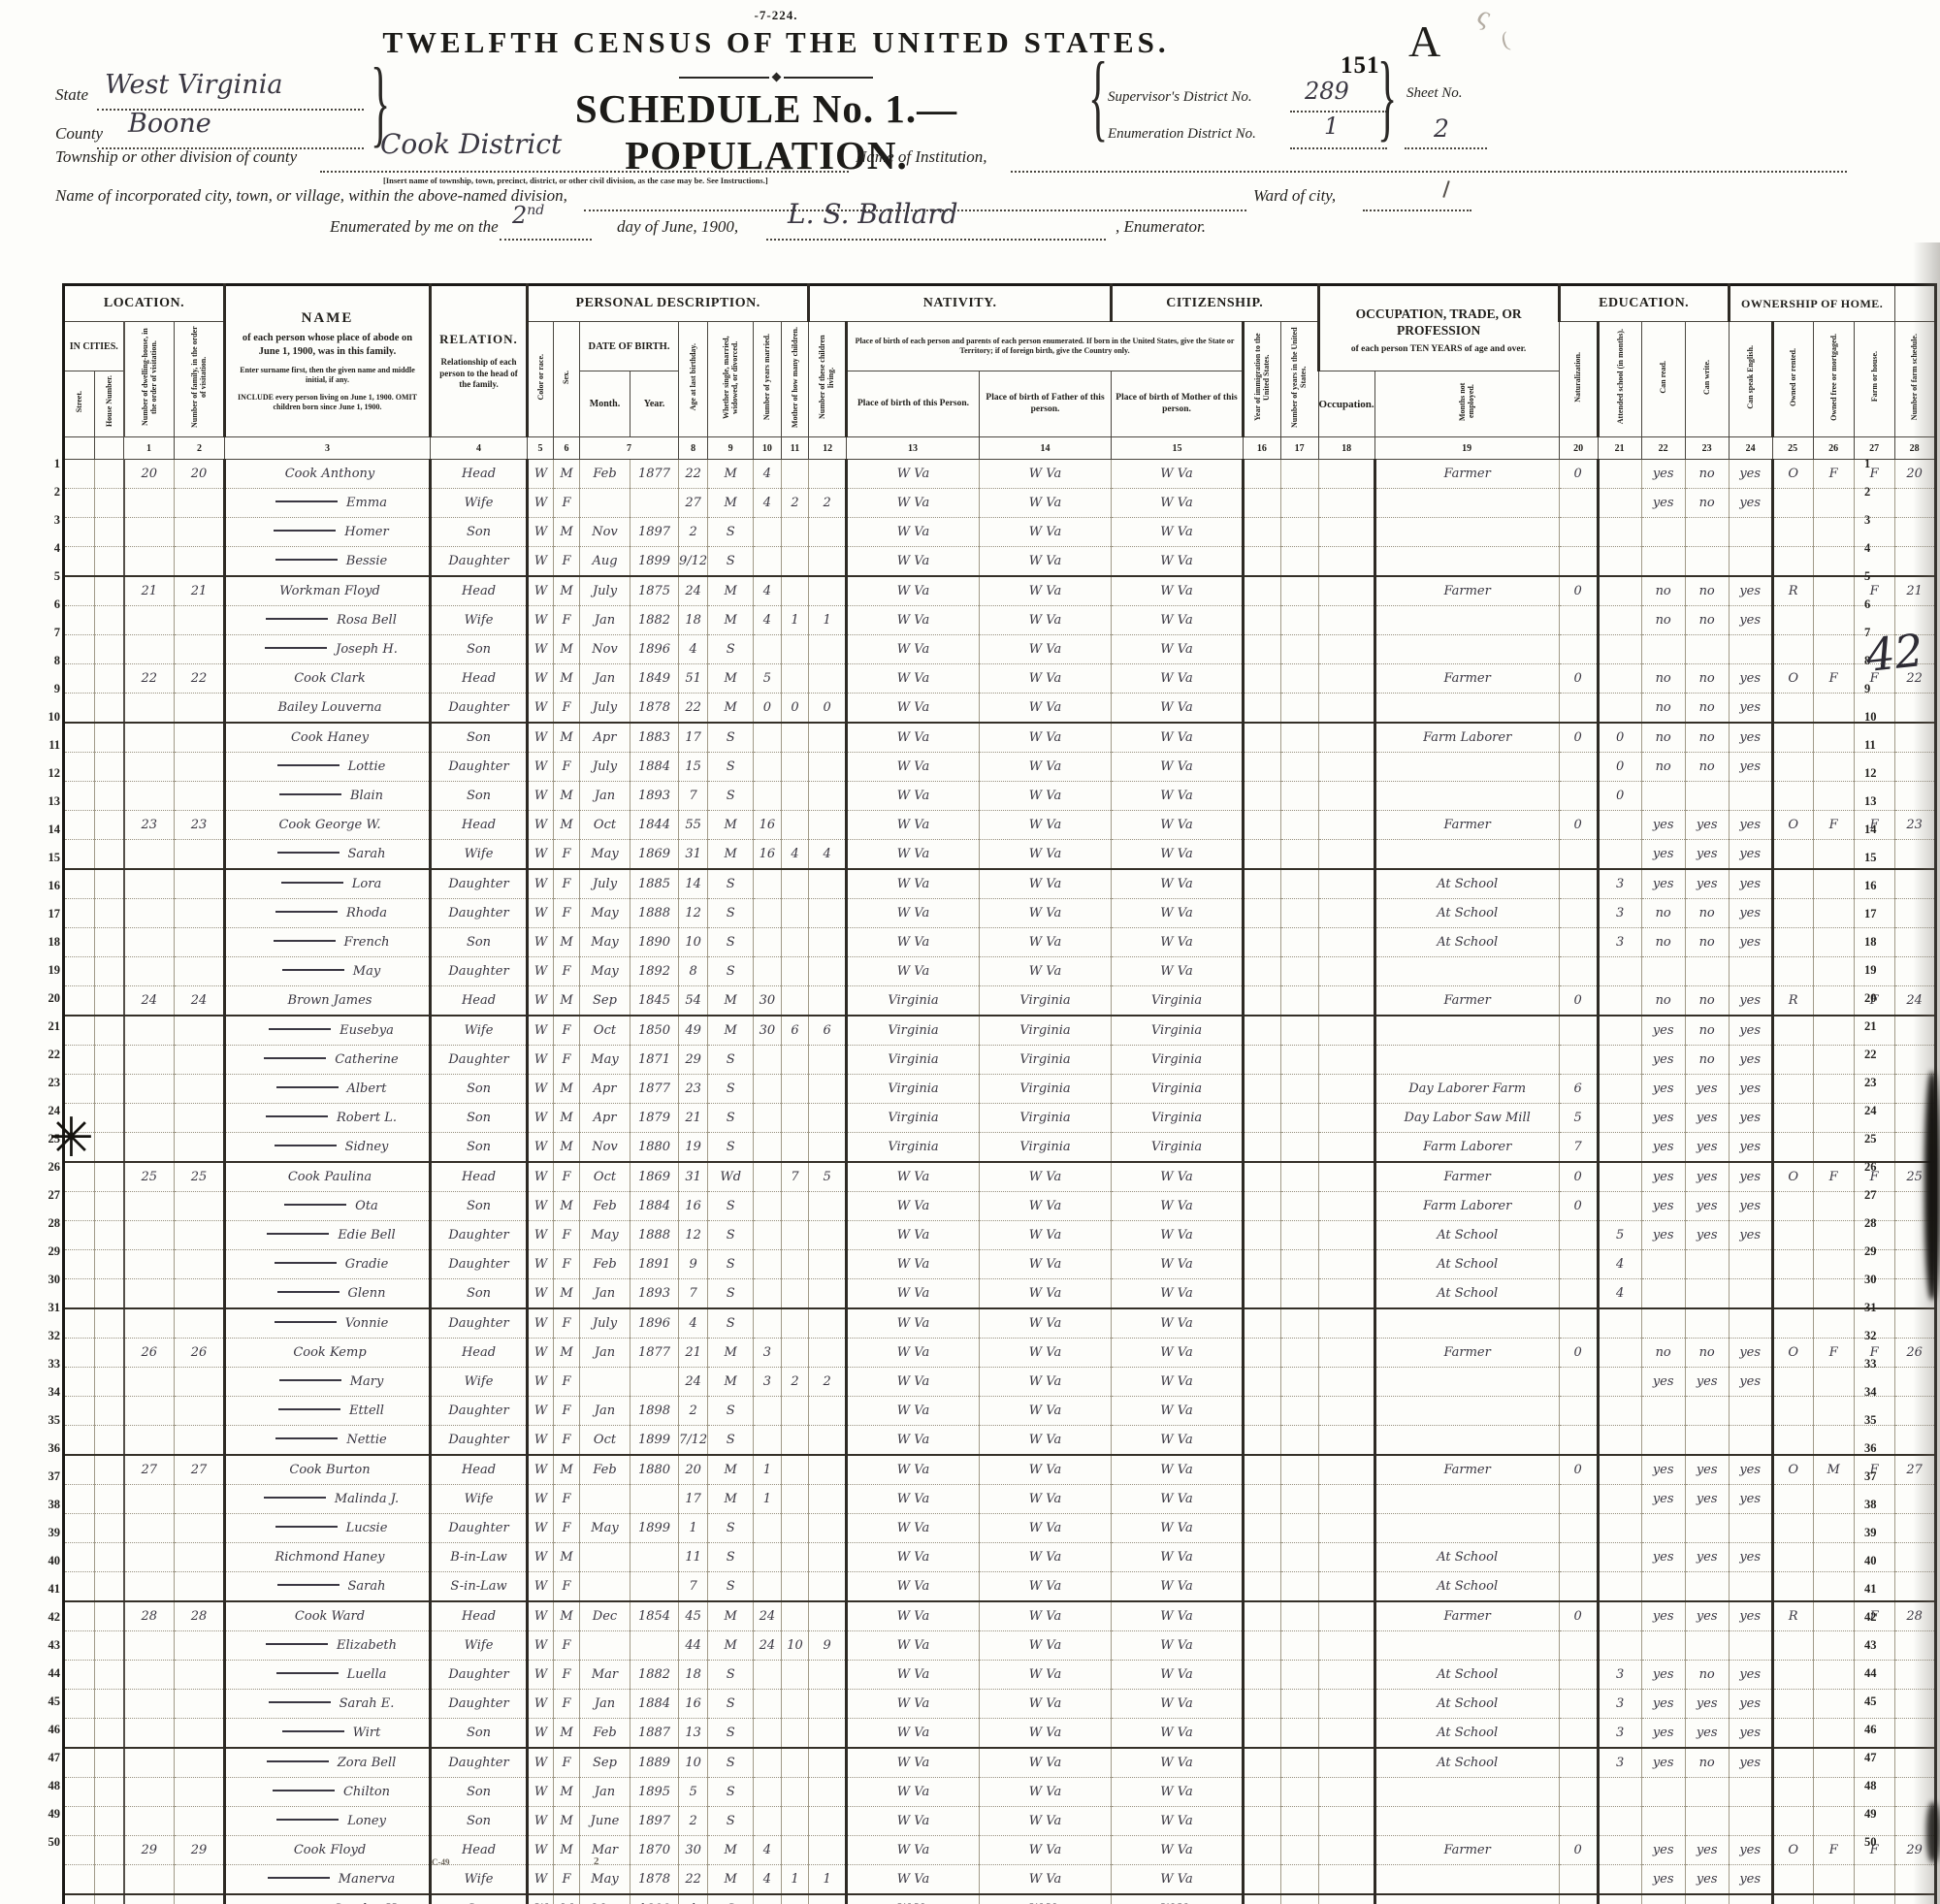 Image resolution: width=1940 pixels, height=1904 pixels. I want to click on line-number: 45, so click(1870, 1701).